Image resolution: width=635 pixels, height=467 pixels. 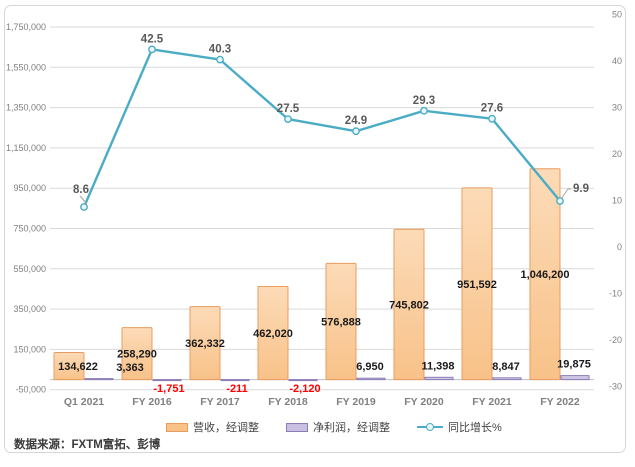 I want to click on svg-text: 9.9, so click(x=581, y=189).